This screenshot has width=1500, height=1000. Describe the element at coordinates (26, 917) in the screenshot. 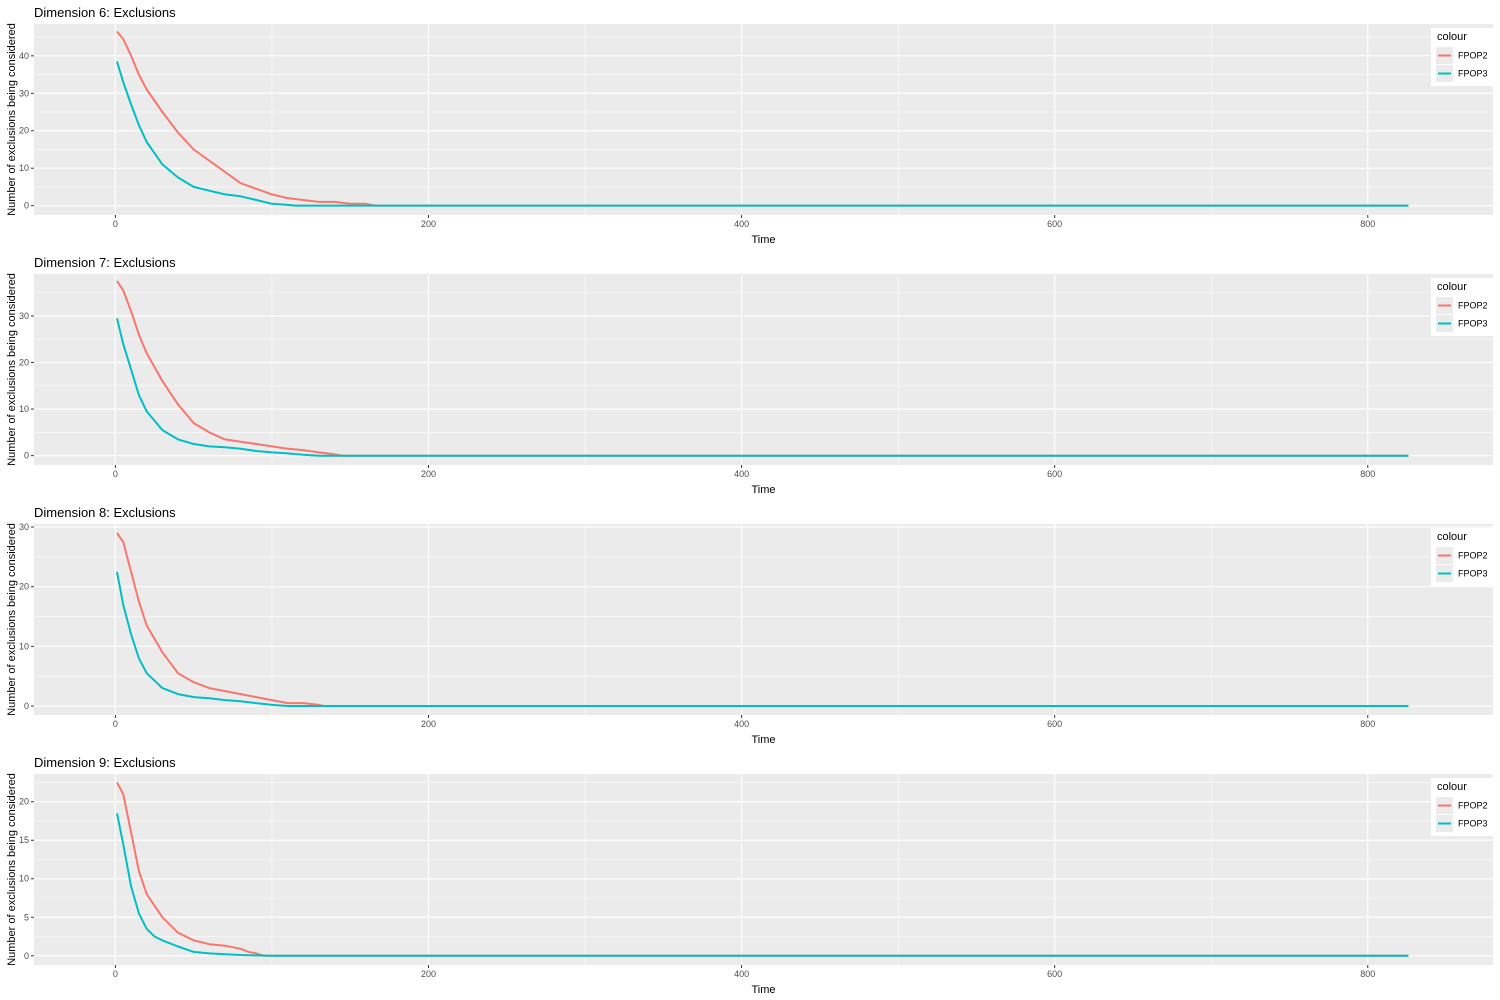

I see `y-tick-label: 5` at that location.